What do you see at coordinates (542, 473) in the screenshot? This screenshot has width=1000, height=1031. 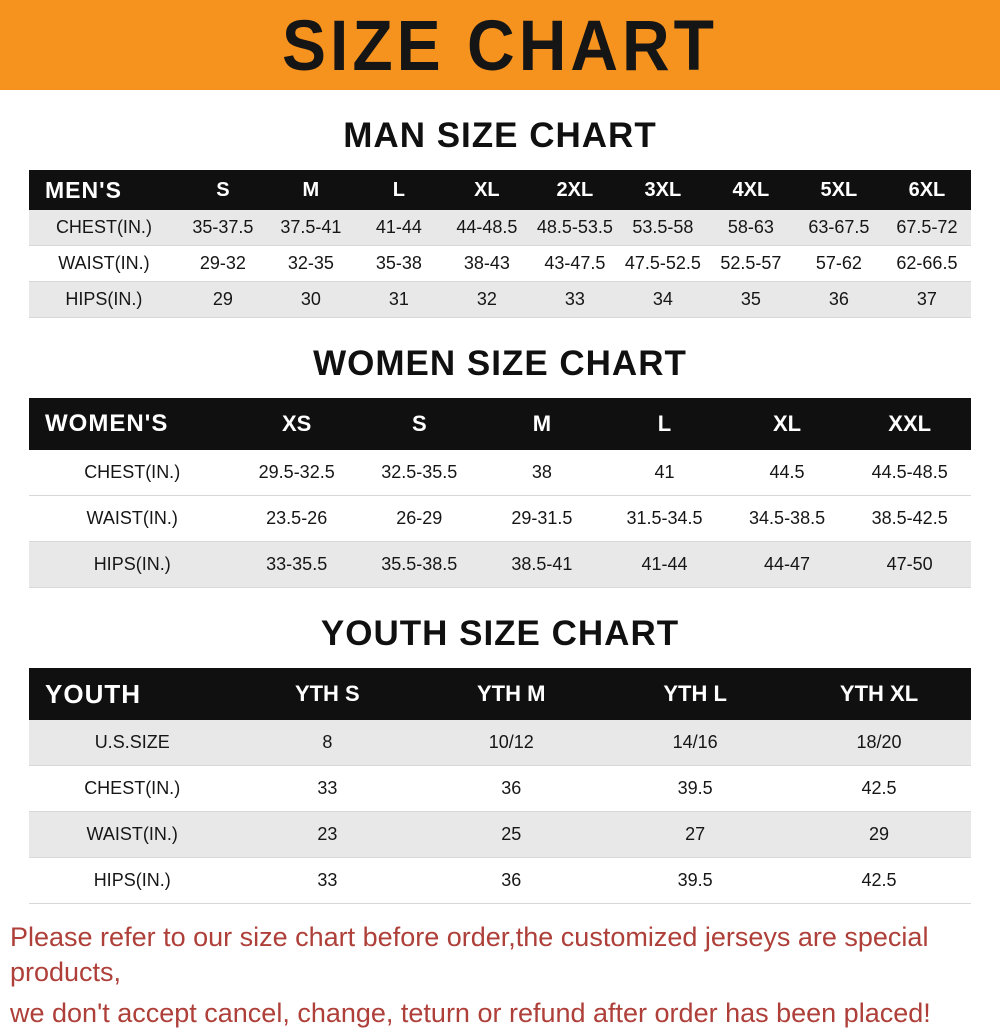 I see `data-cell: 38` at bounding box center [542, 473].